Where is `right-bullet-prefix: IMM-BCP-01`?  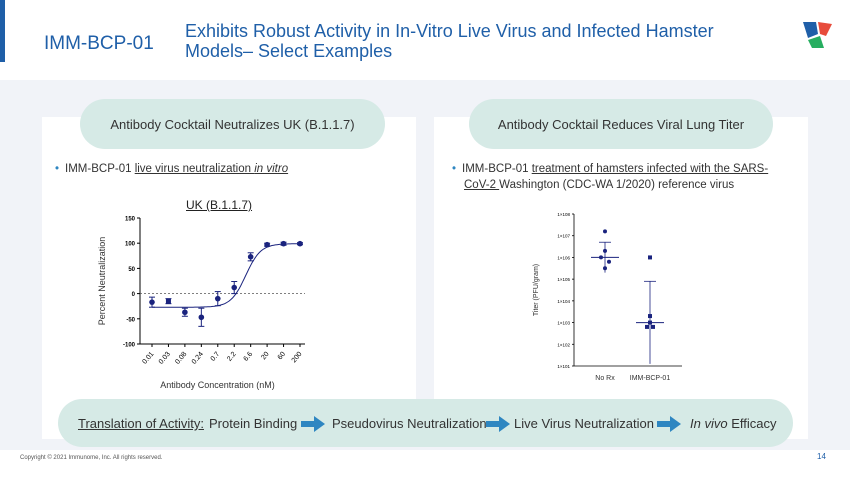 right-bullet-prefix: IMM-BCP-01 is located at coordinates (497, 169).